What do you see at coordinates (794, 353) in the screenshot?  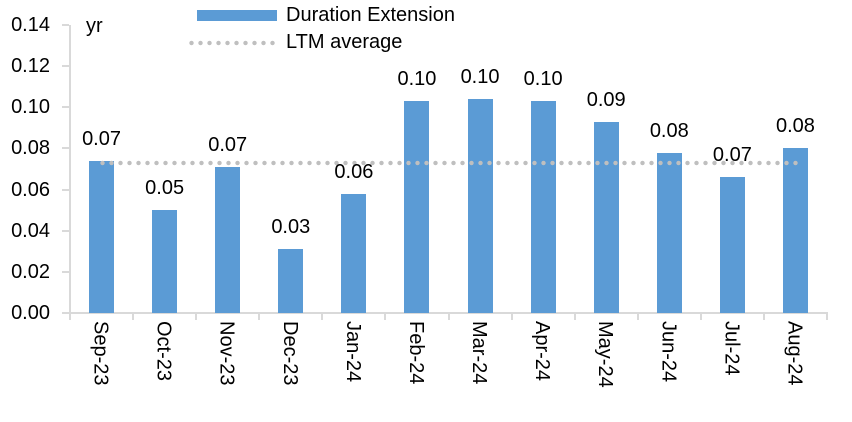 I see `x-axis-category-label: Aug-24` at bounding box center [794, 353].